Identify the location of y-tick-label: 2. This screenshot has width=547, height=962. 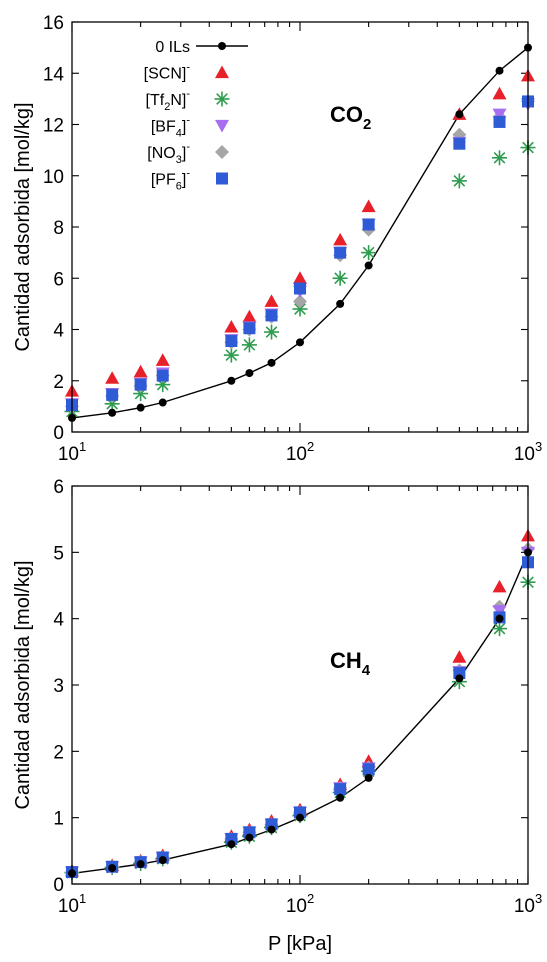
(58, 382).